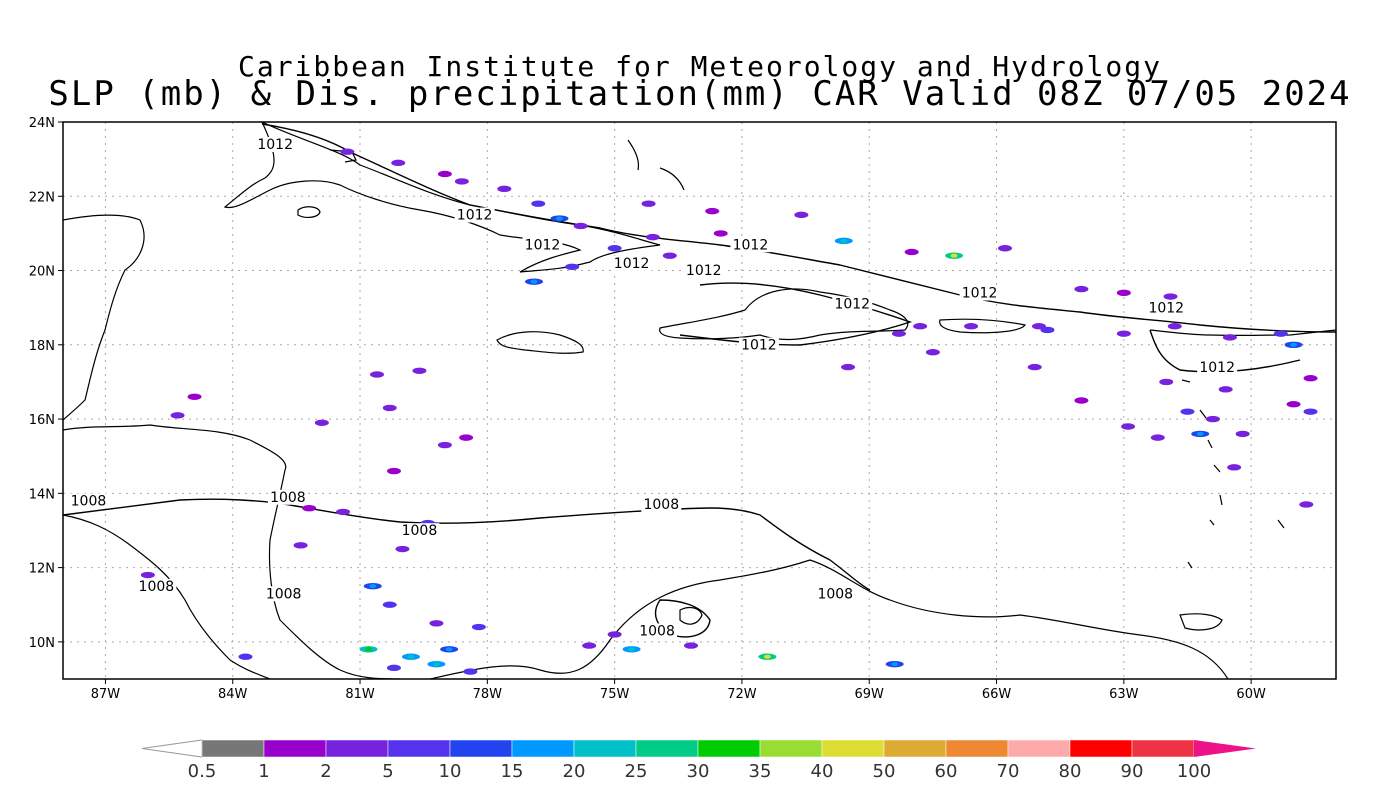 Image resolution: width=1400 pixels, height=800 pixels. What do you see at coordinates (42, 420) in the screenshot?
I see `lat-tick-label: 16N` at bounding box center [42, 420].